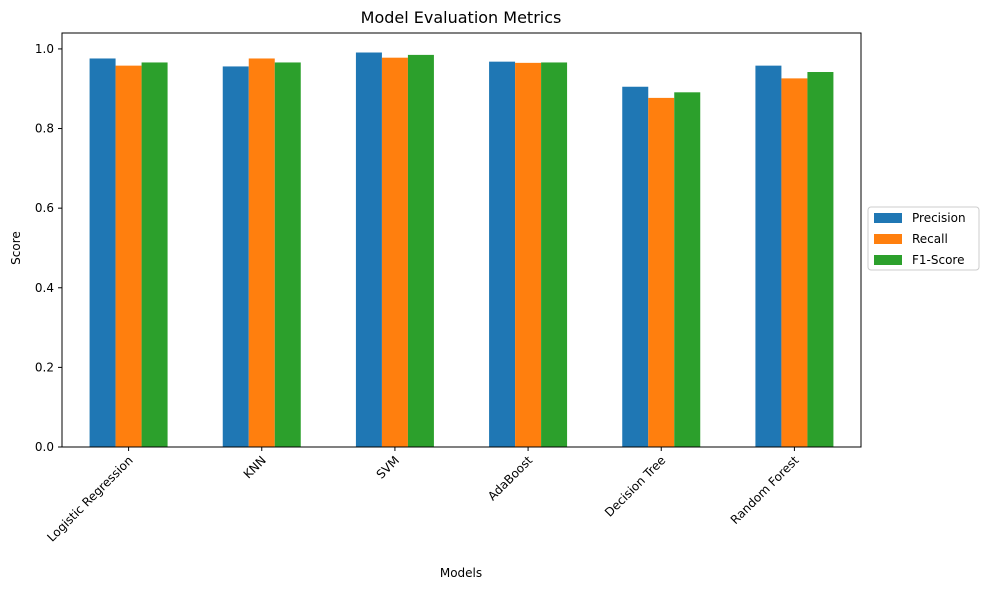  What do you see at coordinates (255, 467) in the screenshot?
I see `x-tick-label-1: KNN` at bounding box center [255, 467].